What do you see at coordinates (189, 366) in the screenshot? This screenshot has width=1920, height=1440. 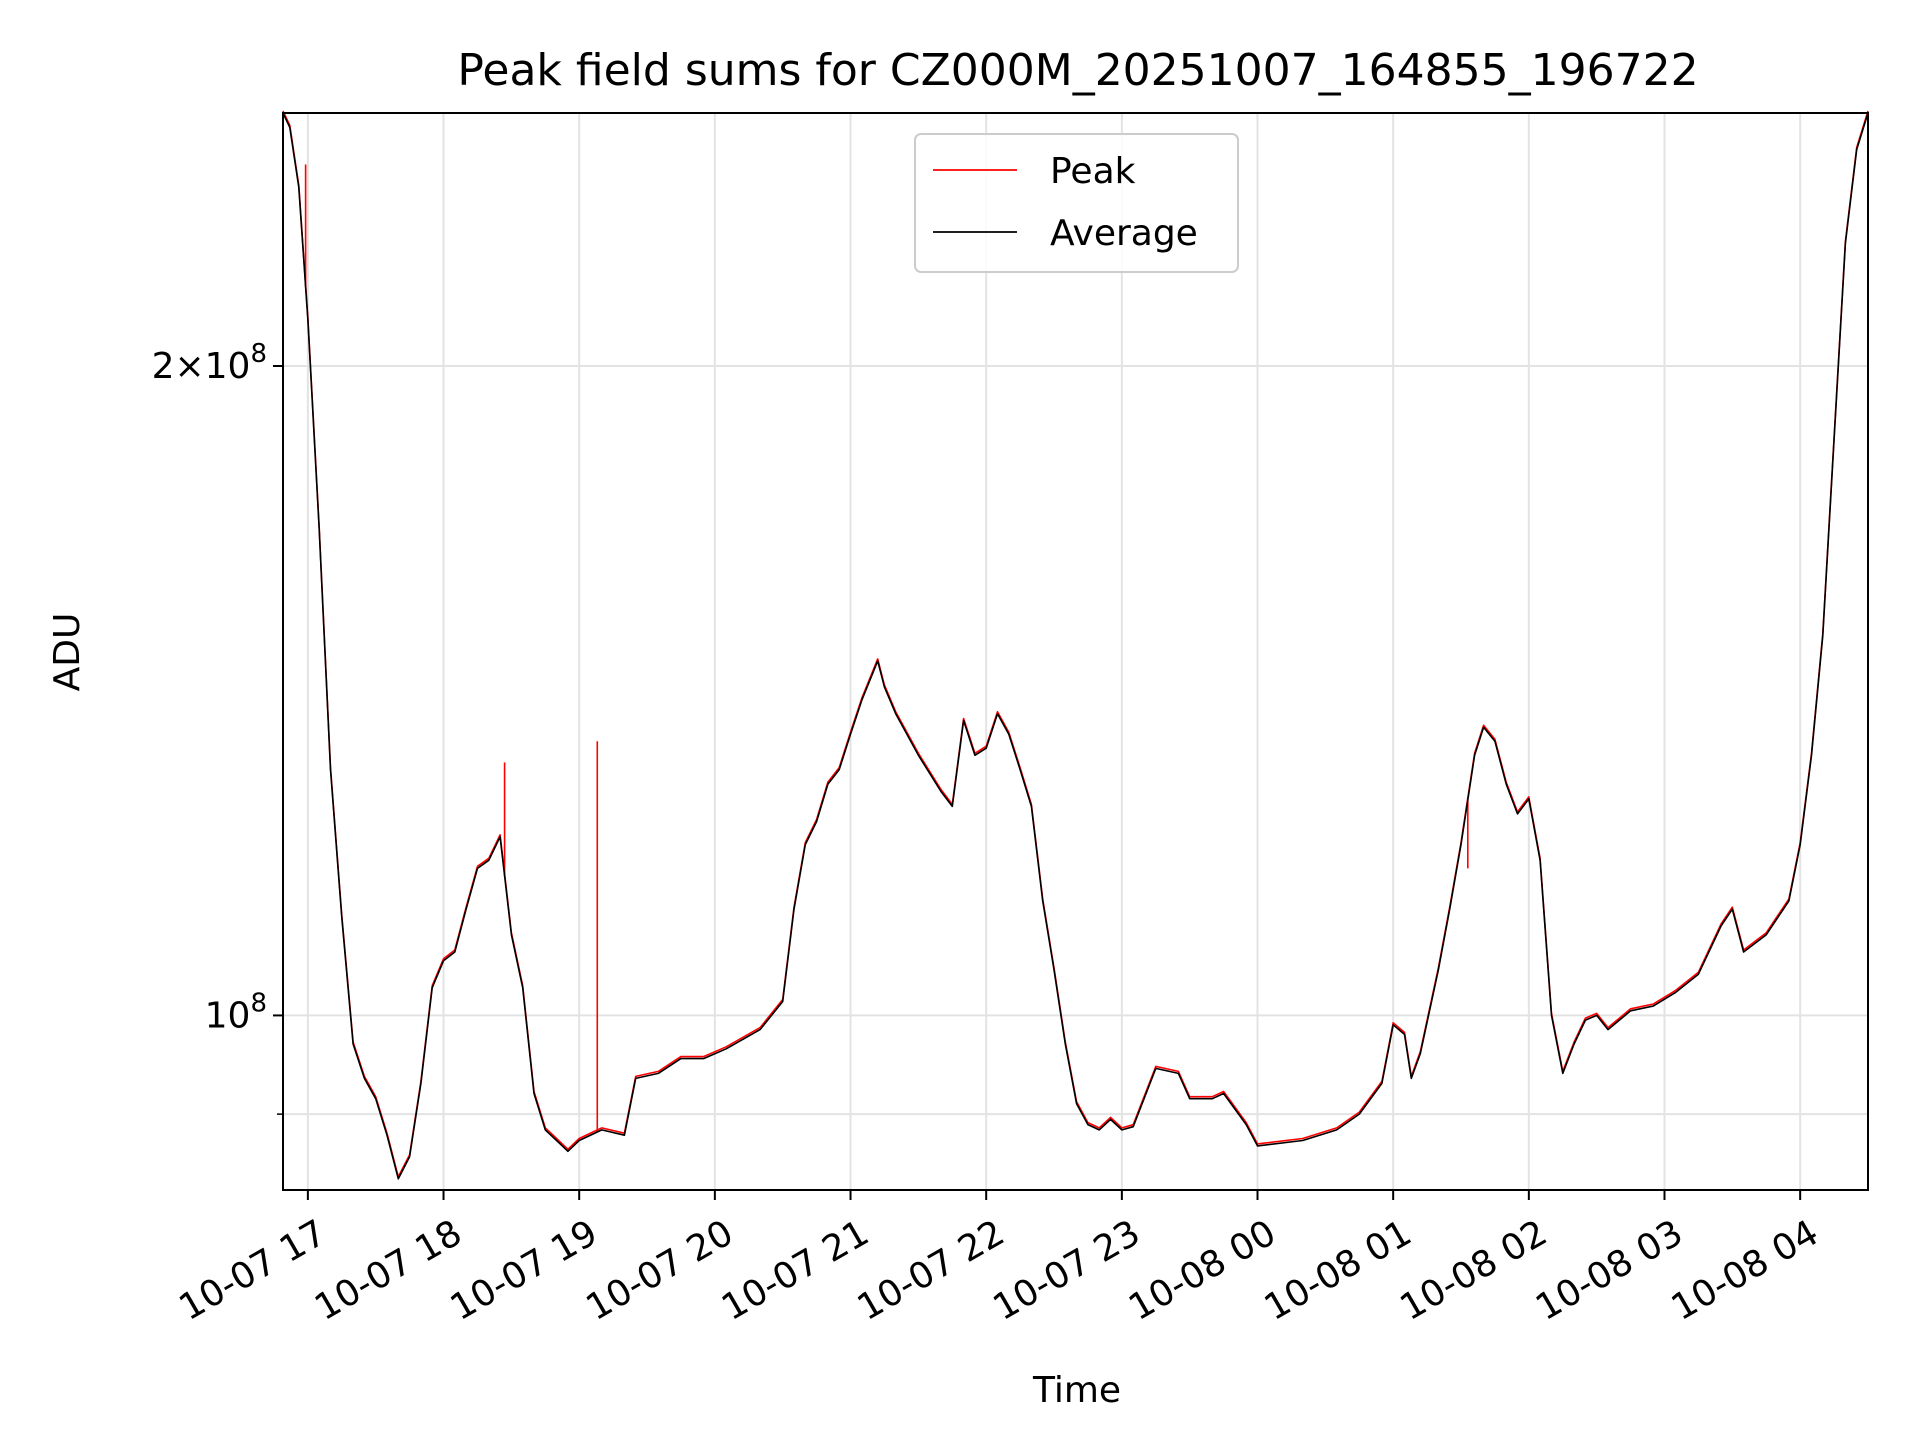 I see `y-tick-label-times: ×` at bounding box center [189, 366].